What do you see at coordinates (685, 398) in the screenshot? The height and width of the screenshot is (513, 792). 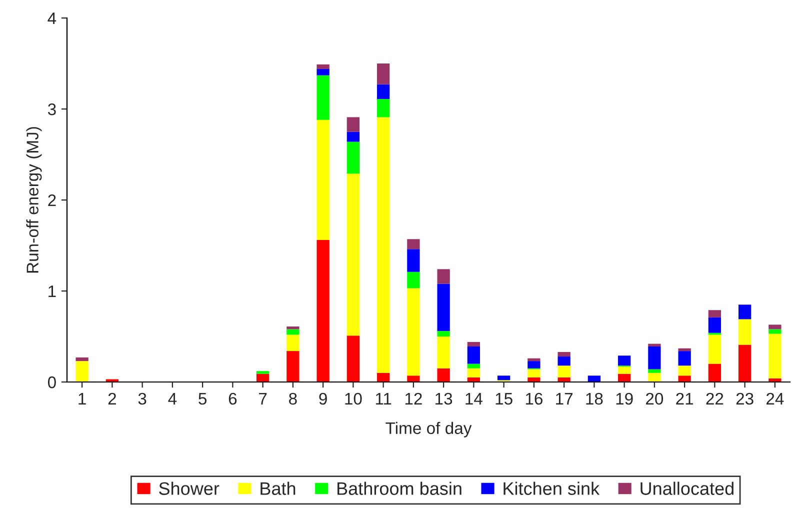 I see `x-tick-label: 21` at bounding box center [685, 398].